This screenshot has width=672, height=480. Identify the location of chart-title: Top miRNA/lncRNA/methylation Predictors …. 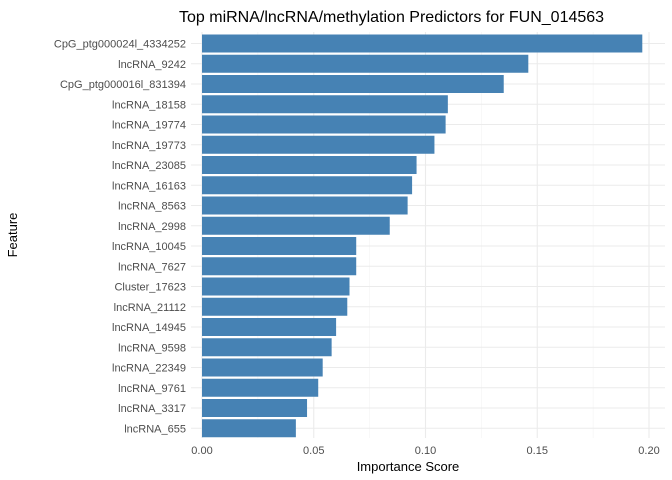
(391, 17).